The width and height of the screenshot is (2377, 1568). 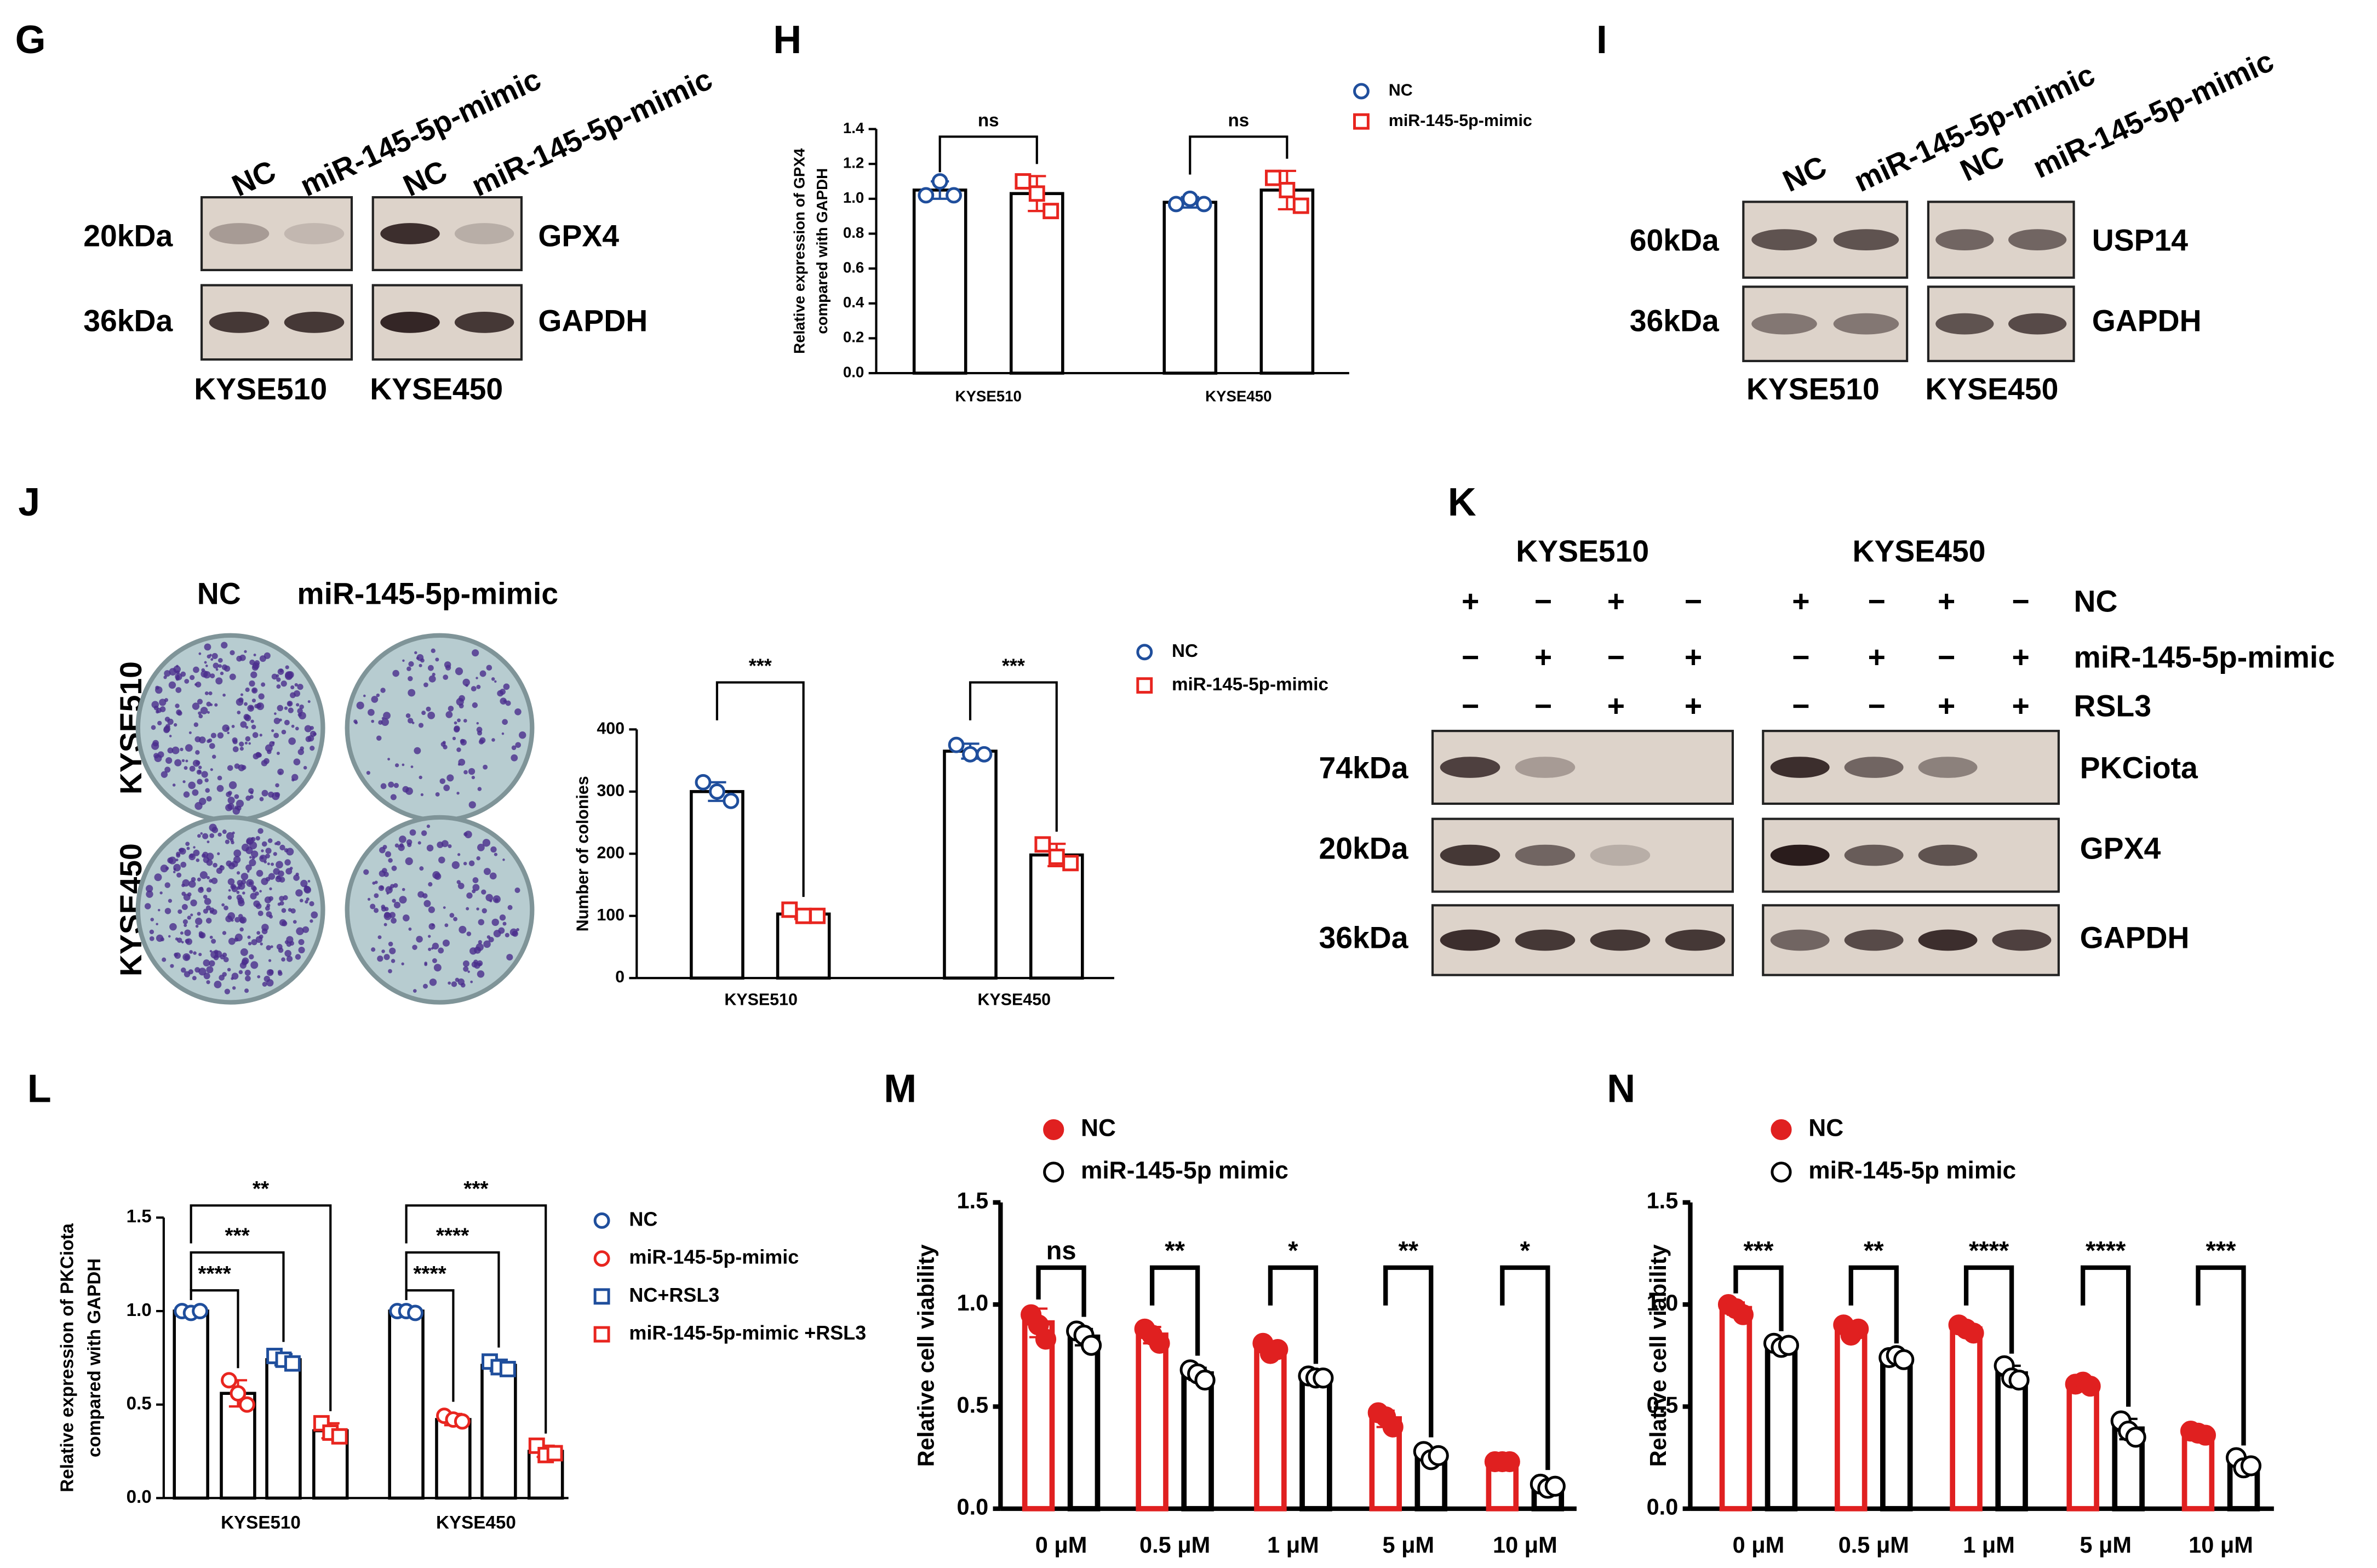 I want to click on y-tick-label: 1.5, so click(x=139, y=1216).